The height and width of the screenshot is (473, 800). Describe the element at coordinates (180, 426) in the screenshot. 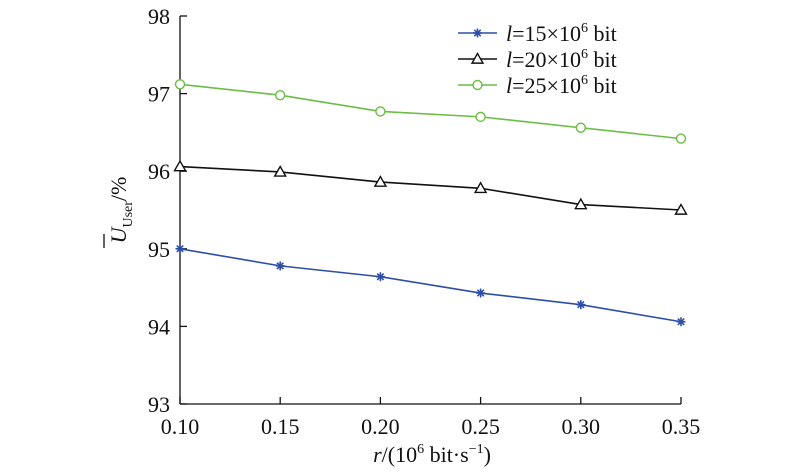

I see `x-tick-label: 0.10` at that location.